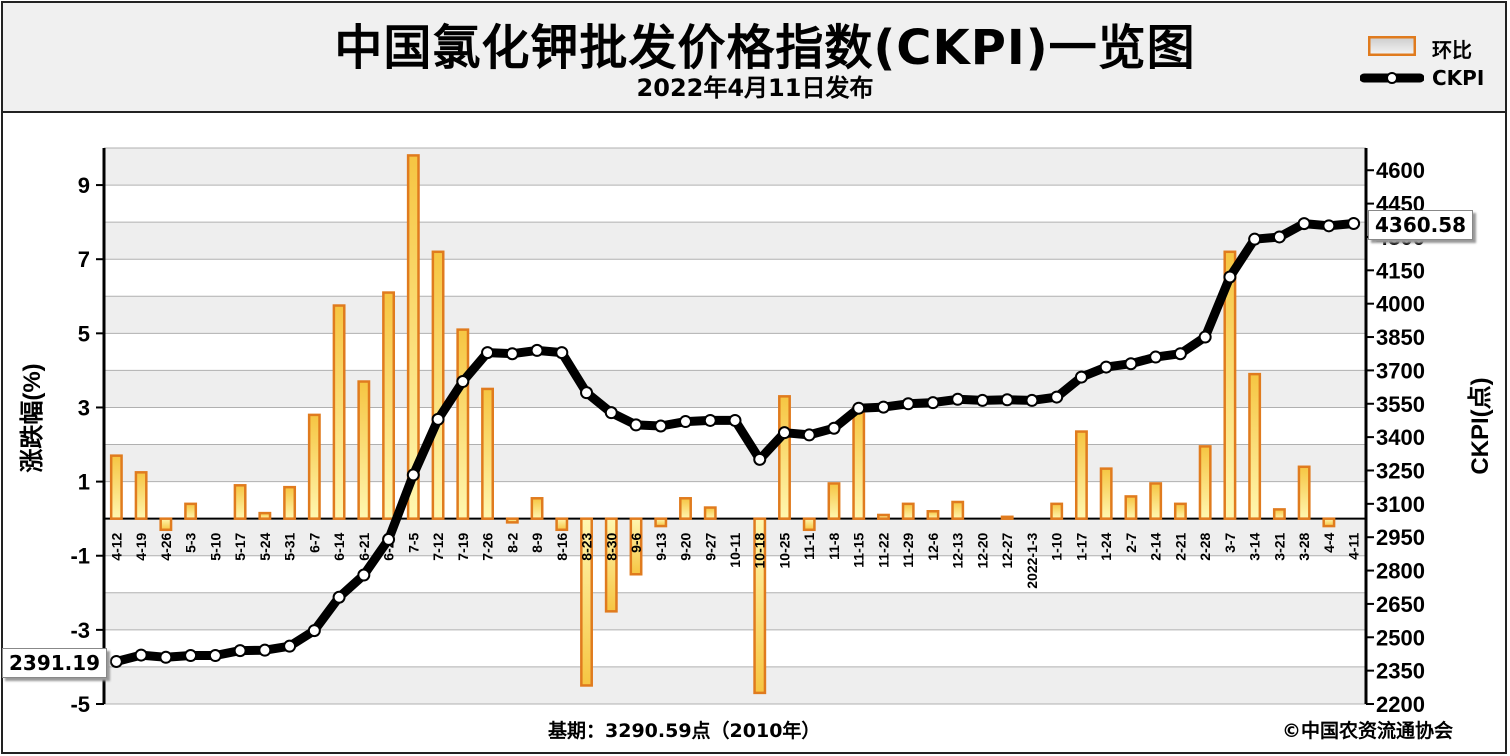 This screenshot has height=756, width=1510. What do you see at coordinates (1400, 404) in the screenshot?
I see `right-tick-label: 3550` at bounding box center [1400, 404].